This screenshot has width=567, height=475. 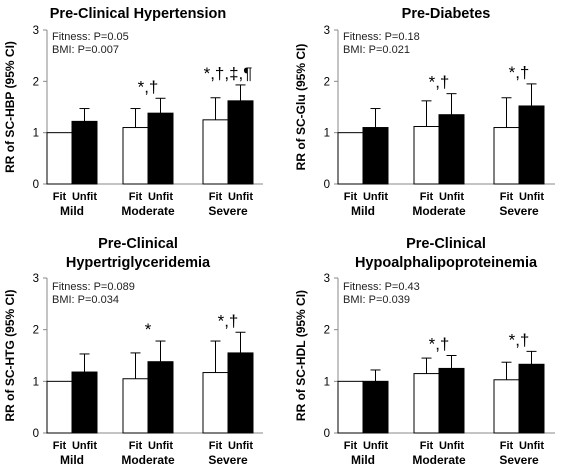 I want to click on stat-annotation: BMI: P=0.021, so click(x=376, y=50).